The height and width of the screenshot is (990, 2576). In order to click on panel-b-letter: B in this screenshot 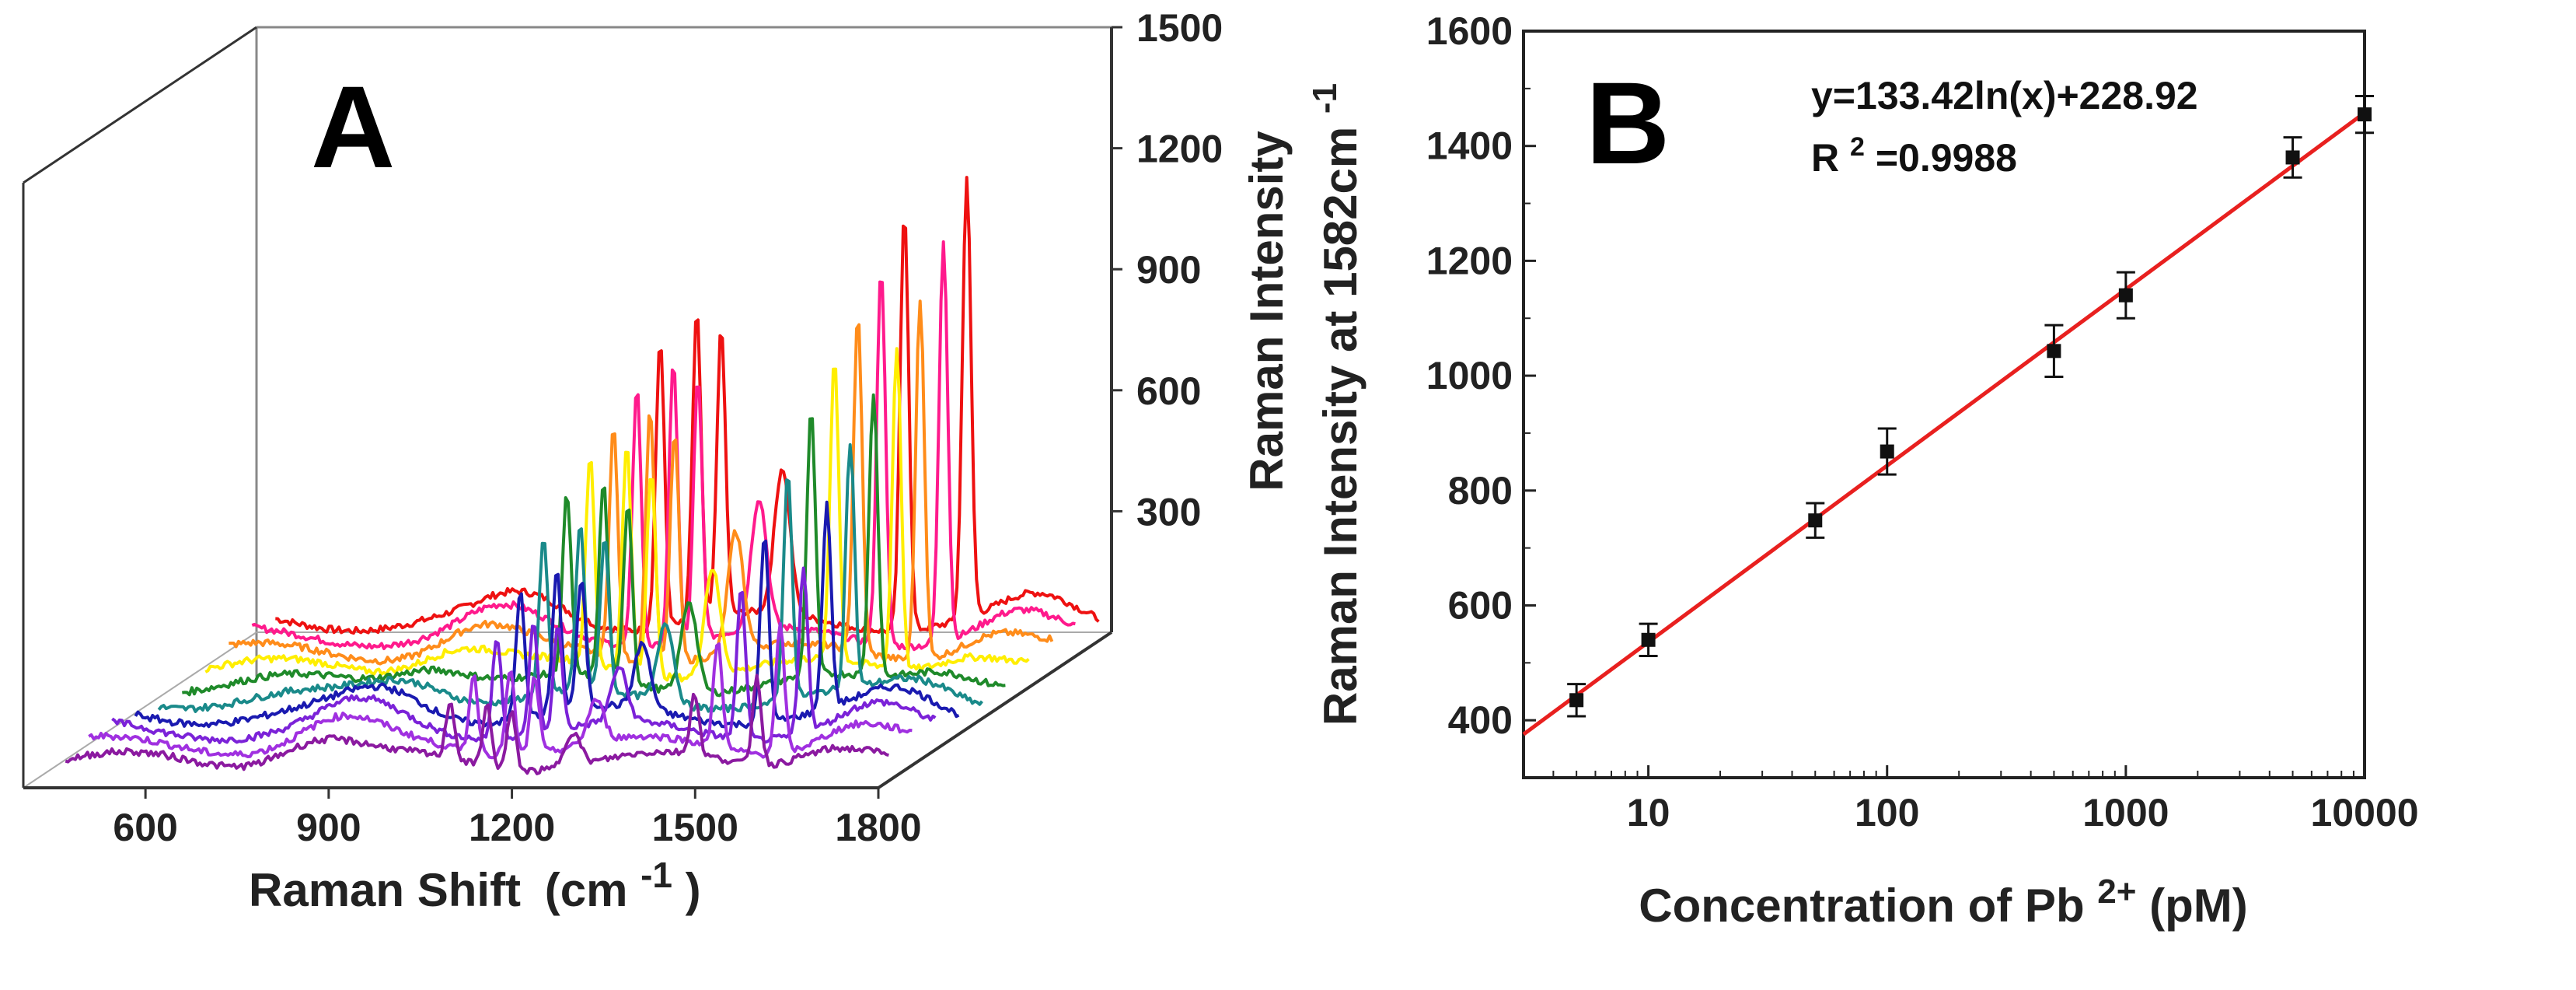, I will do `click(1628, 123)`.